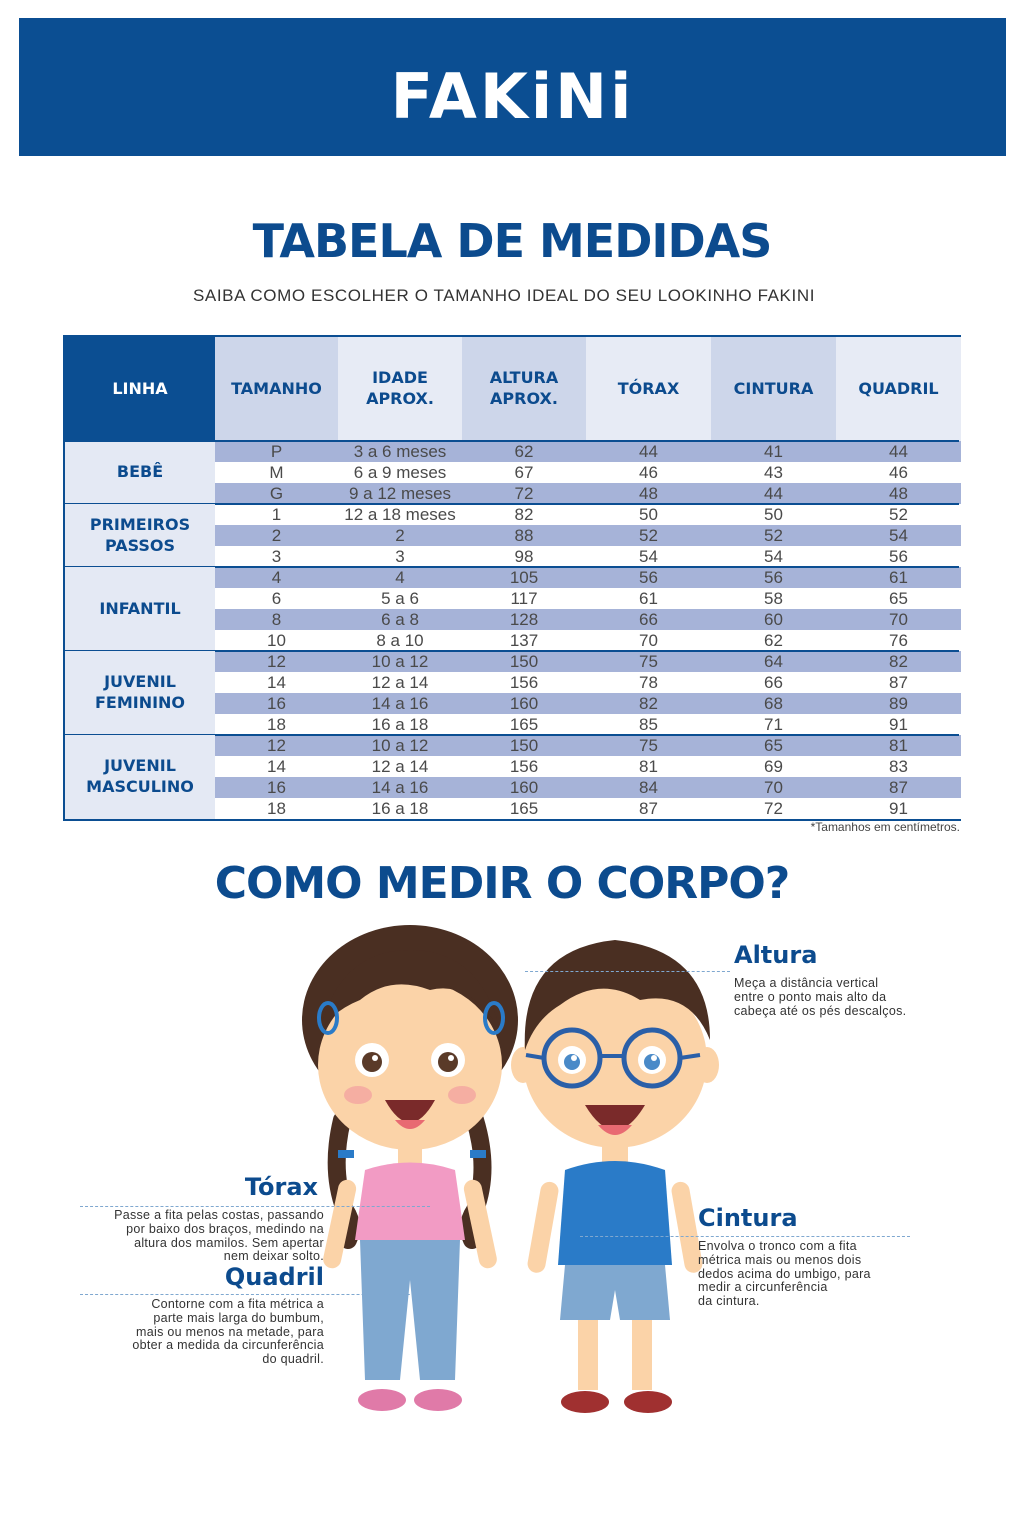 This screenshot has width=1024, height=1517. Describe the element at coordinates (773, 598) in the screenshot. I see `table-cell: 58` at that location.